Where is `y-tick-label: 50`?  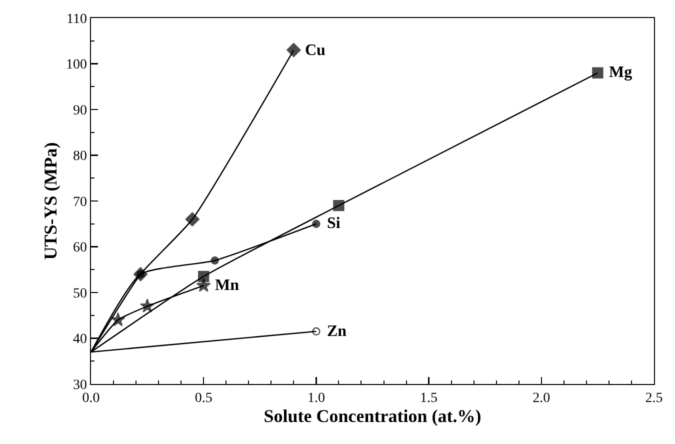 y-tick-label: 50 is located at coordinates (80, 294).